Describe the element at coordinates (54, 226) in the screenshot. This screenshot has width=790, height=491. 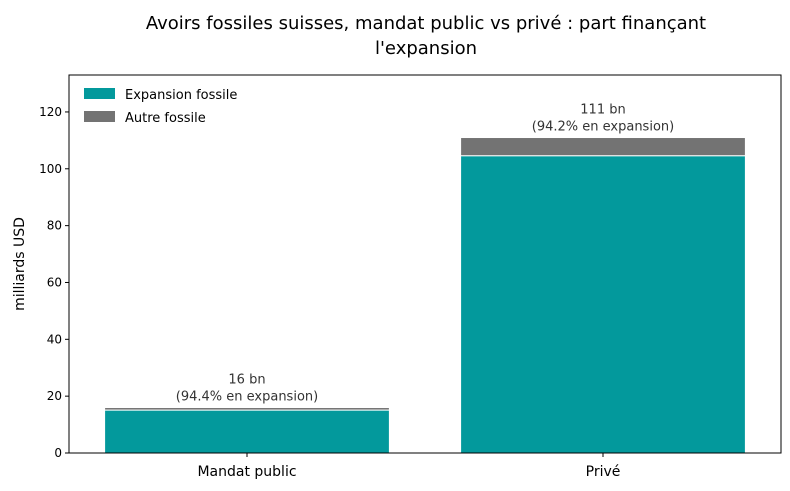
I see `y-tick-label-4: 80` at that location.